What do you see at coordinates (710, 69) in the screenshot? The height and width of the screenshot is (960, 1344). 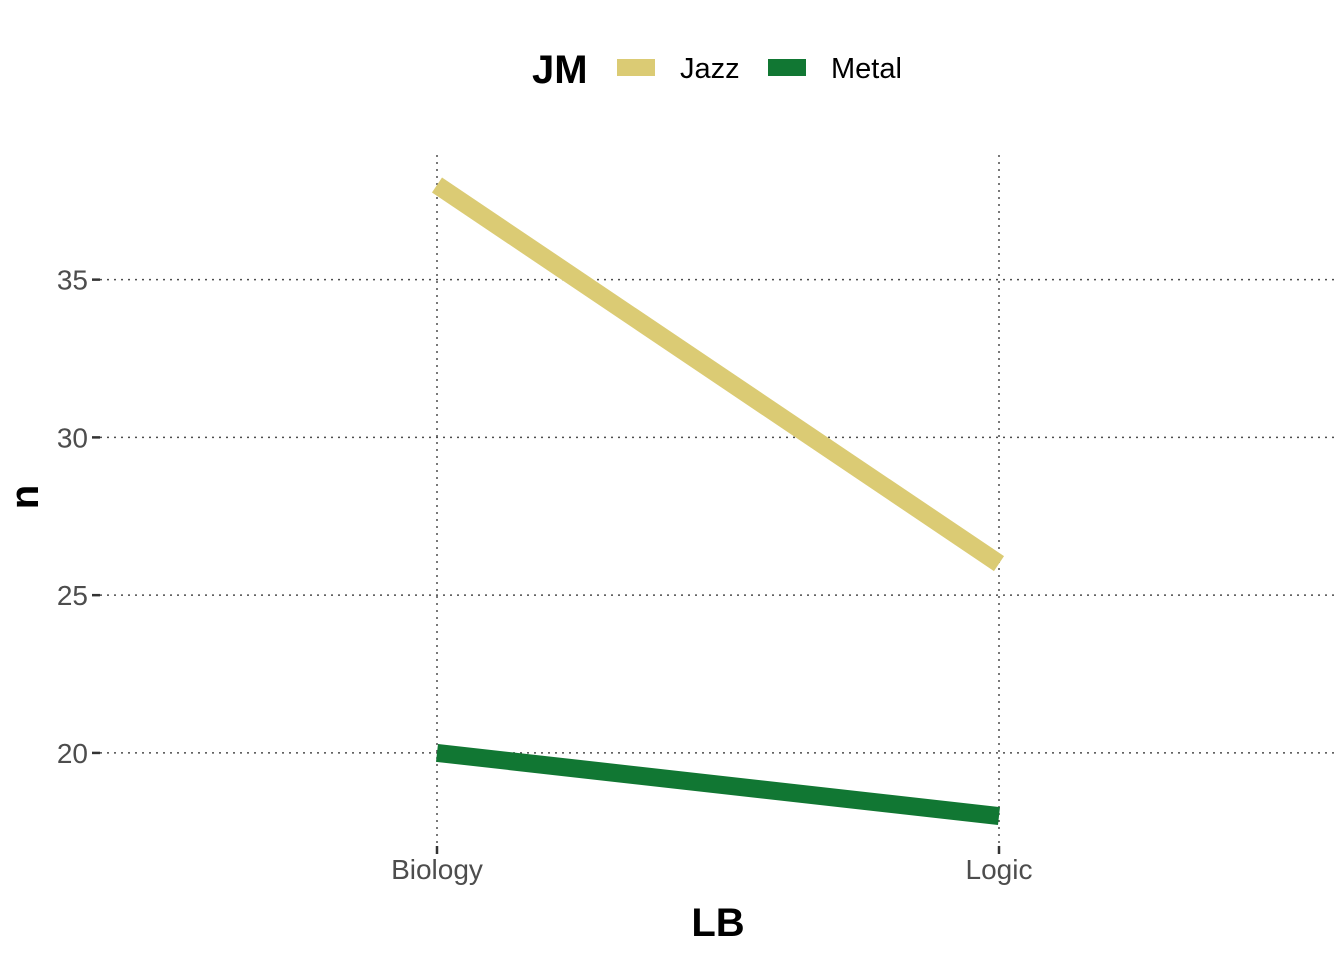 I see `legend-label-jazz: Jazz` at bounding box center [710, 69].